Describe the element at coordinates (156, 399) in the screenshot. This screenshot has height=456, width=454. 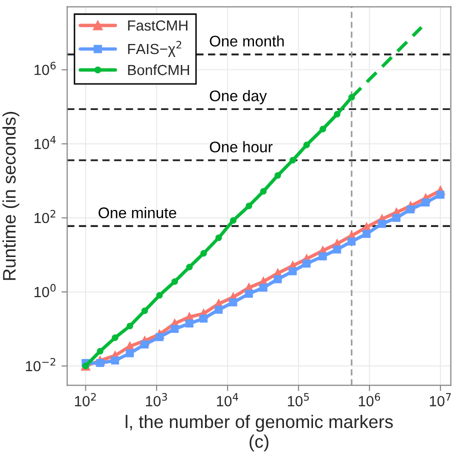
I see `x-tick-label: 10$^{3}$` at that location.